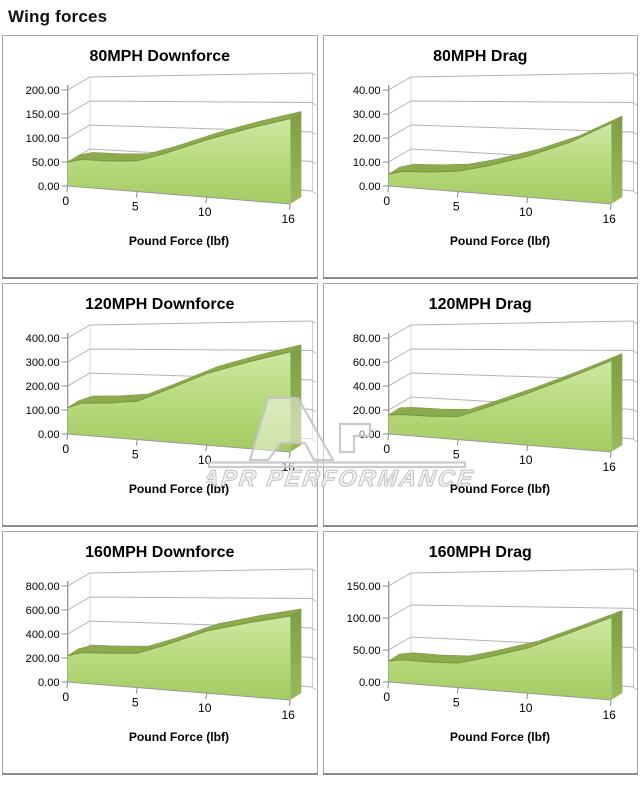 The width and height of the screenshot is (640, 793). I want to click on svg-text: 600.00, so click(43, 611).